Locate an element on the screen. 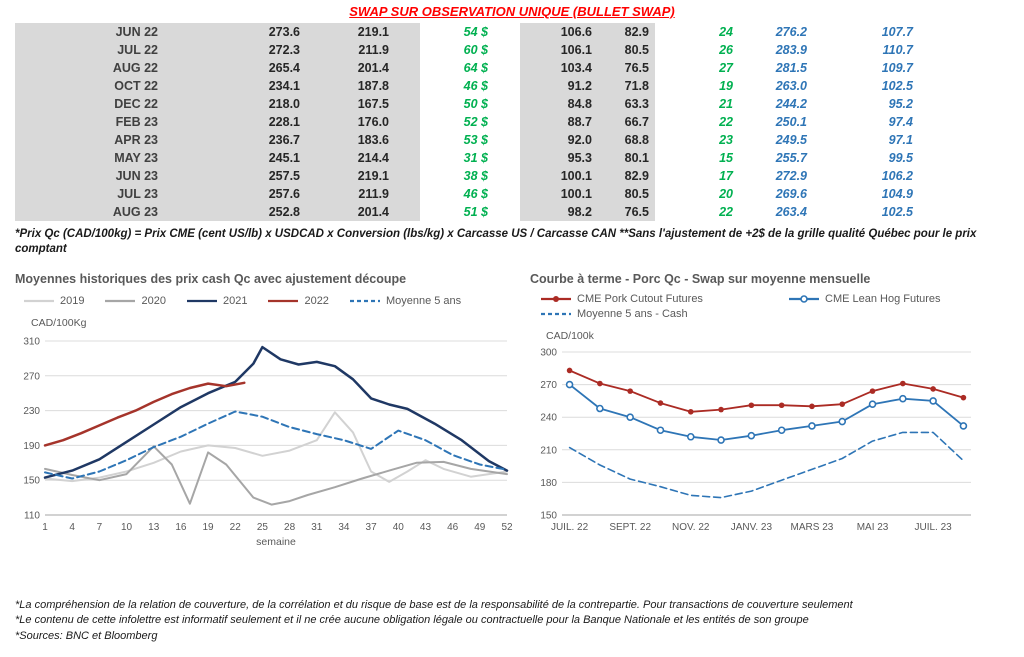 This screenshot has width=1024, height=657. value-cell: 269.6 is located at coordinates (791, 194).